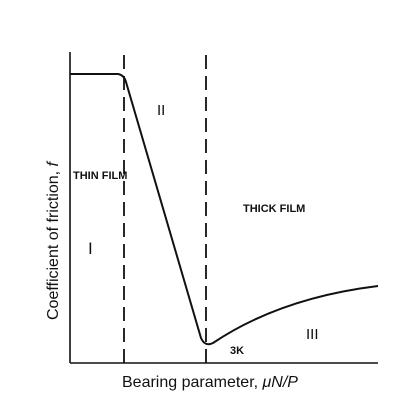 This screenshot has width=407, height=418. What do you see at coordinates (90, 248) in the screenshot?
I see `region-label-i: I` at bounding box center [90, 248].